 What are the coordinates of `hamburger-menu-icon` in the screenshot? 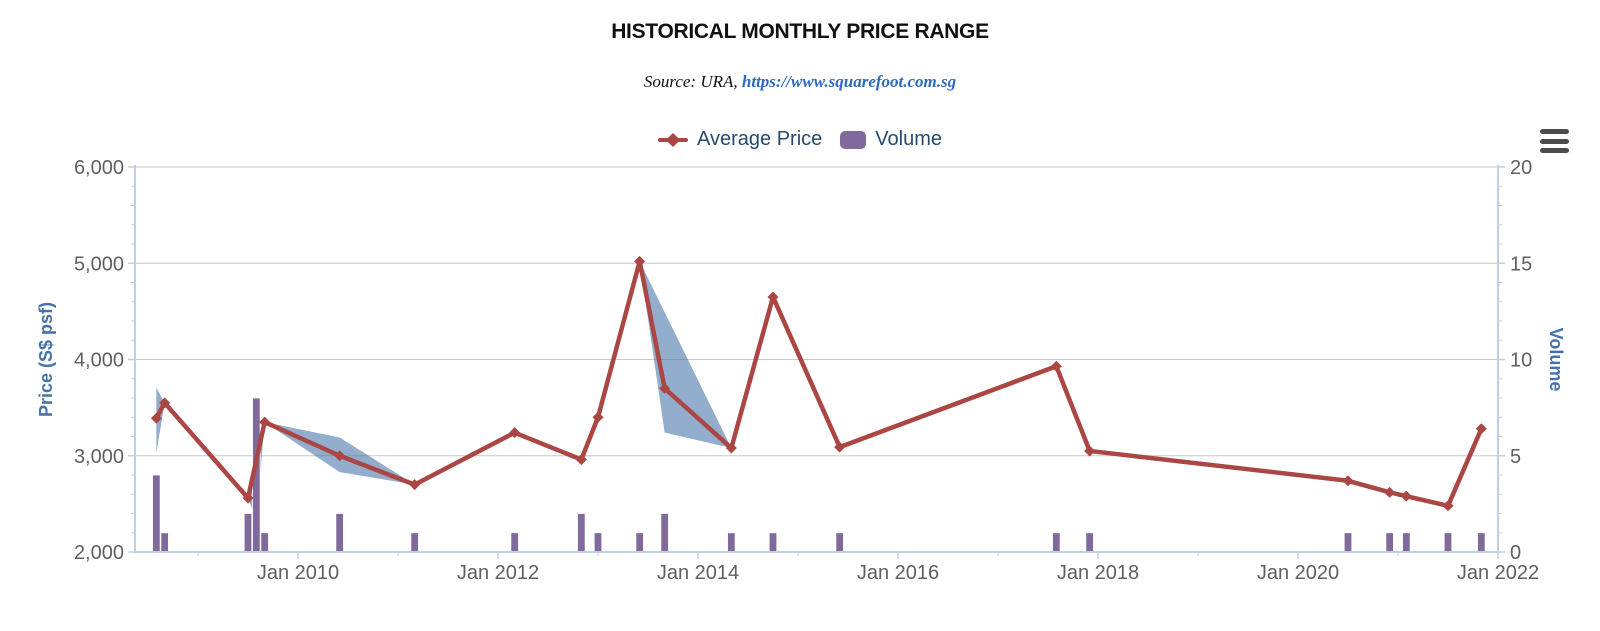 It's located at (1555, 141).